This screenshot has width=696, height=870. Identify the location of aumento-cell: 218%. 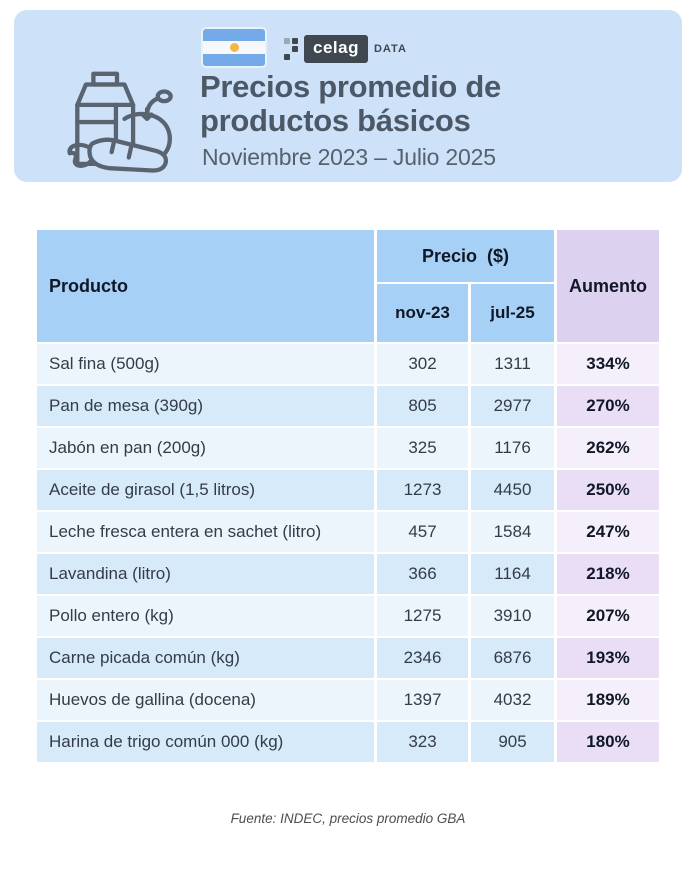
(608, 574).